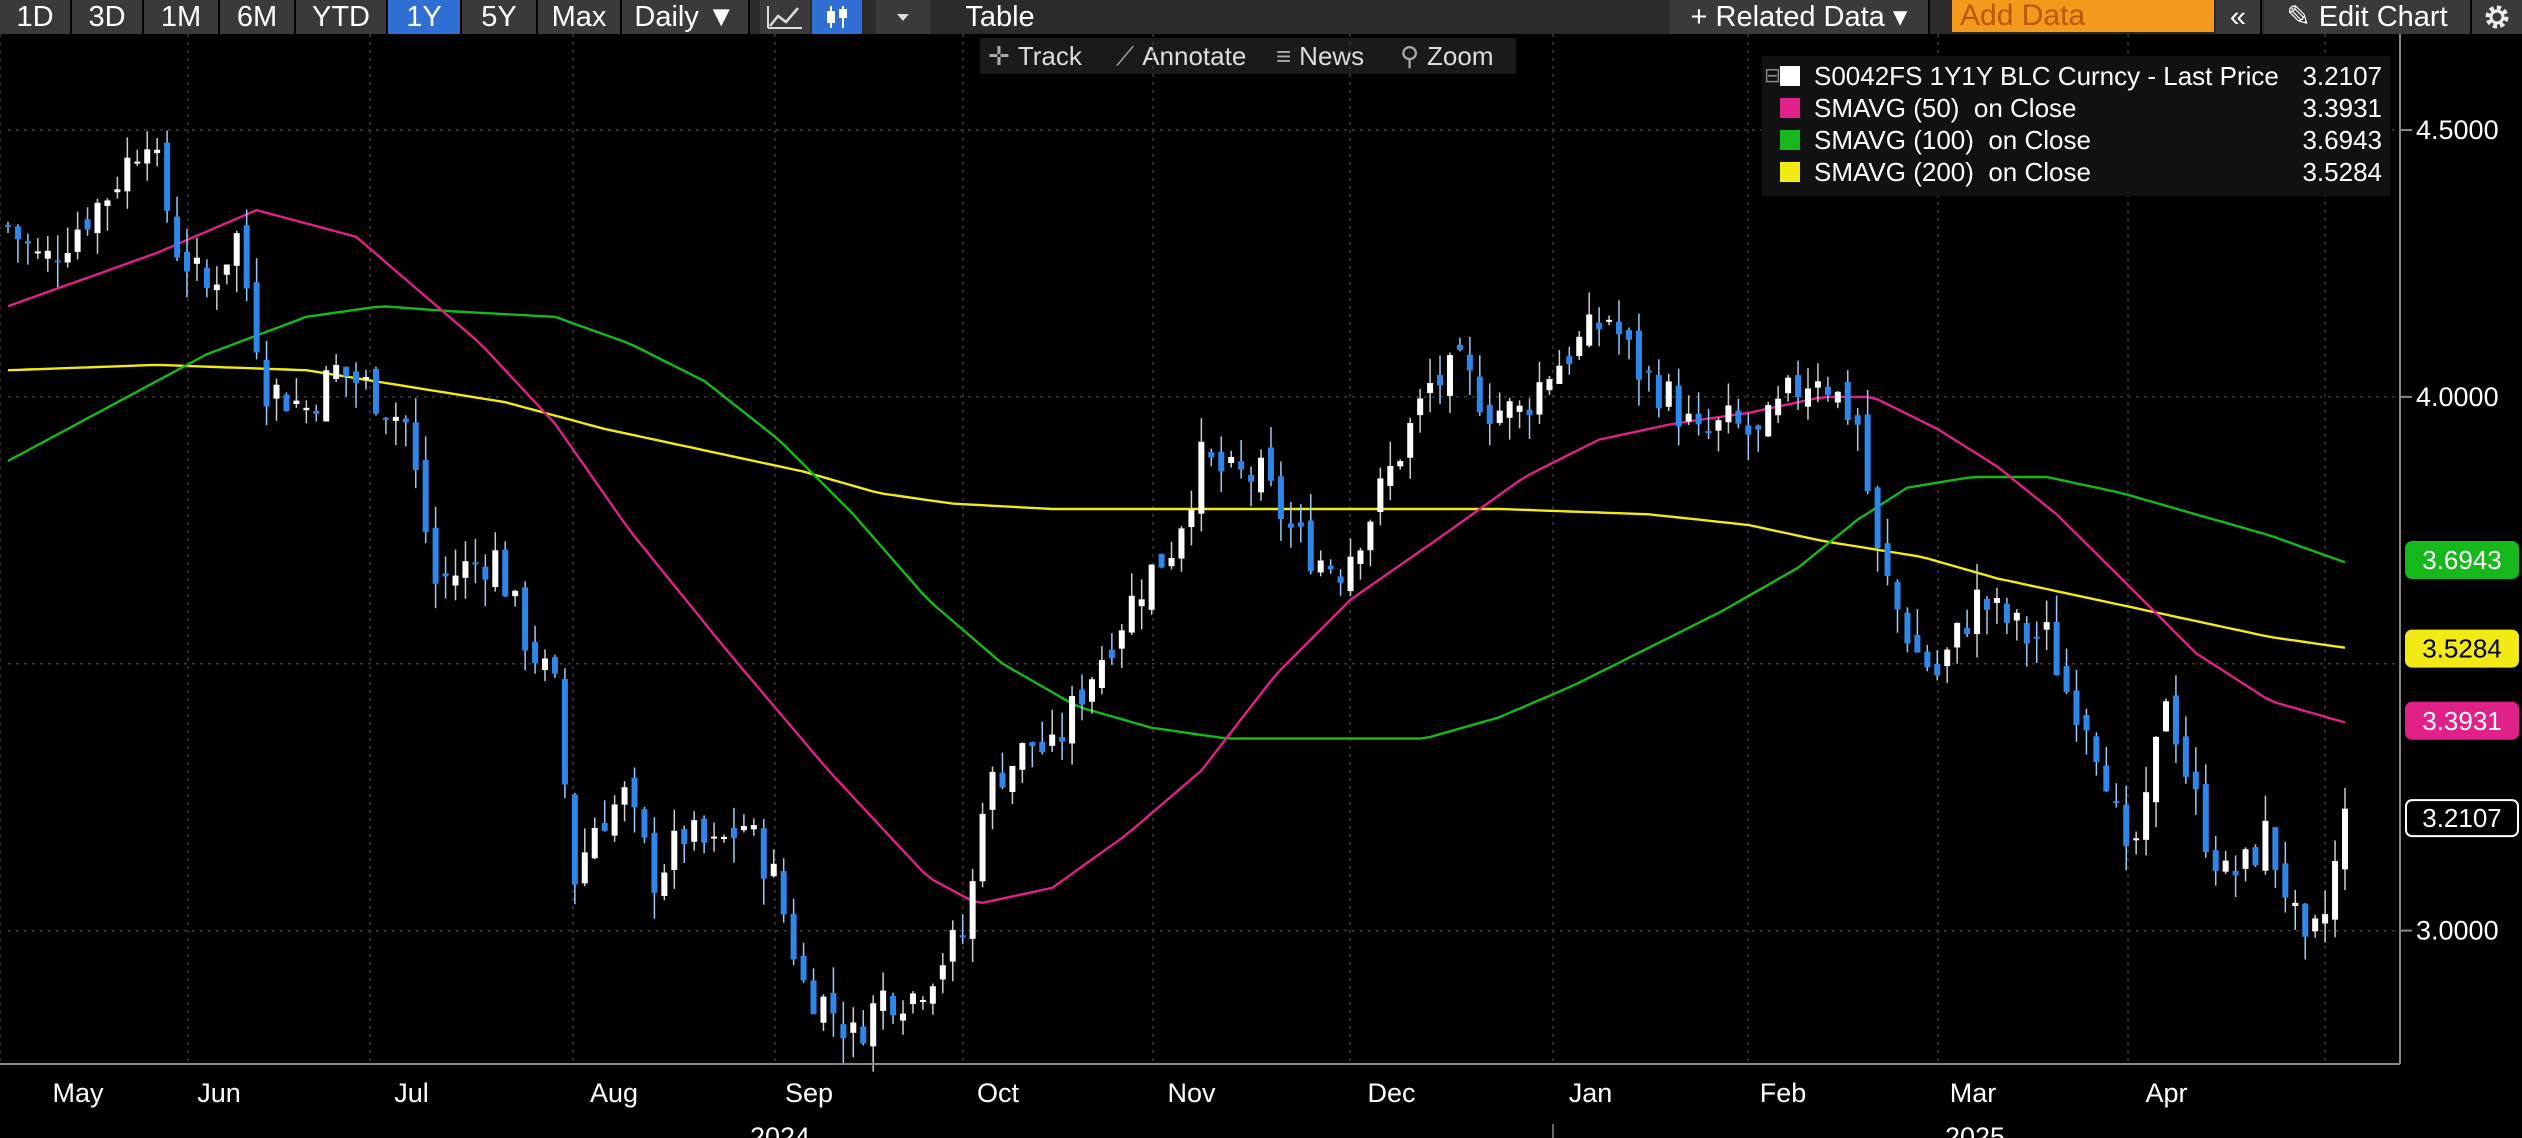  Describe the element at coordinates (108, 17) in the screenshot. I see `range-3d-button: 3D` at that location.